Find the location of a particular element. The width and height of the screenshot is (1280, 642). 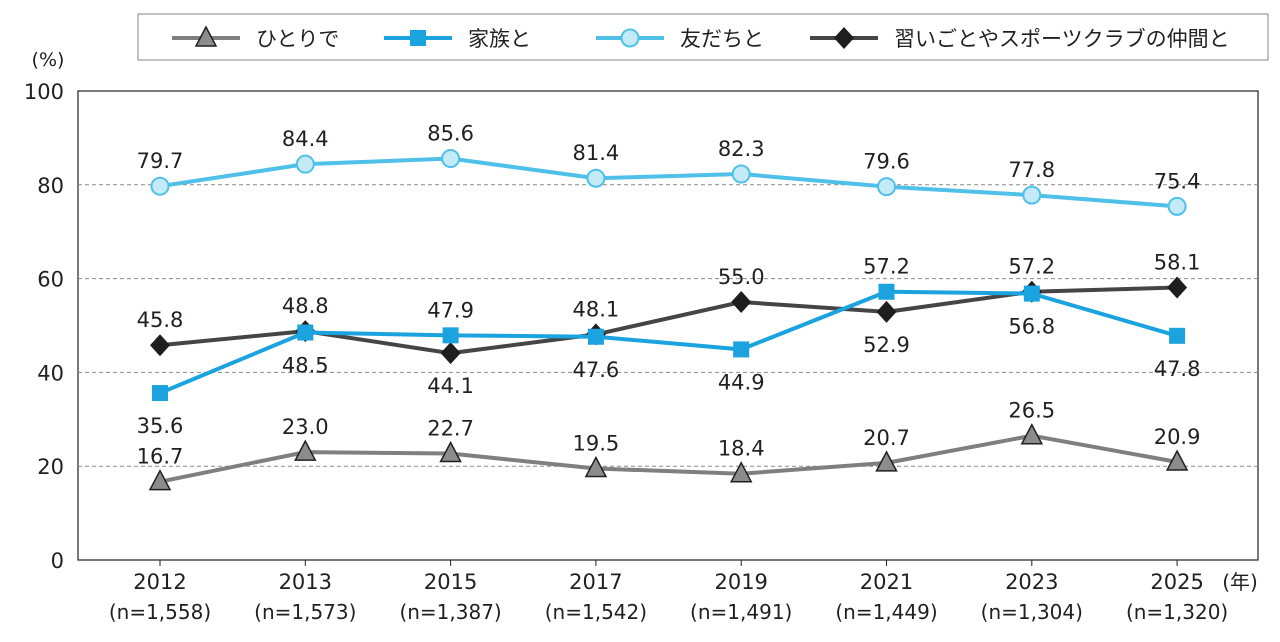

y-tick-label: 40 is located at coordinates (50, 373).